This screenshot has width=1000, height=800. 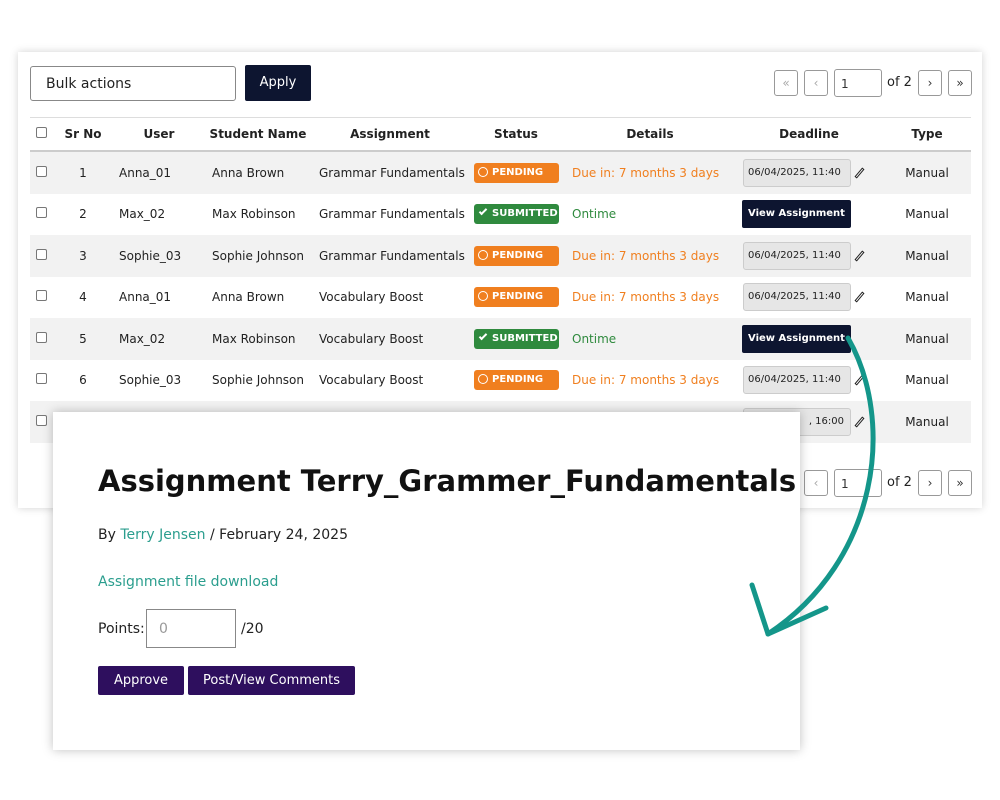 I want to click on comments-button: Post/View Comments, so click(x=271, y=680).